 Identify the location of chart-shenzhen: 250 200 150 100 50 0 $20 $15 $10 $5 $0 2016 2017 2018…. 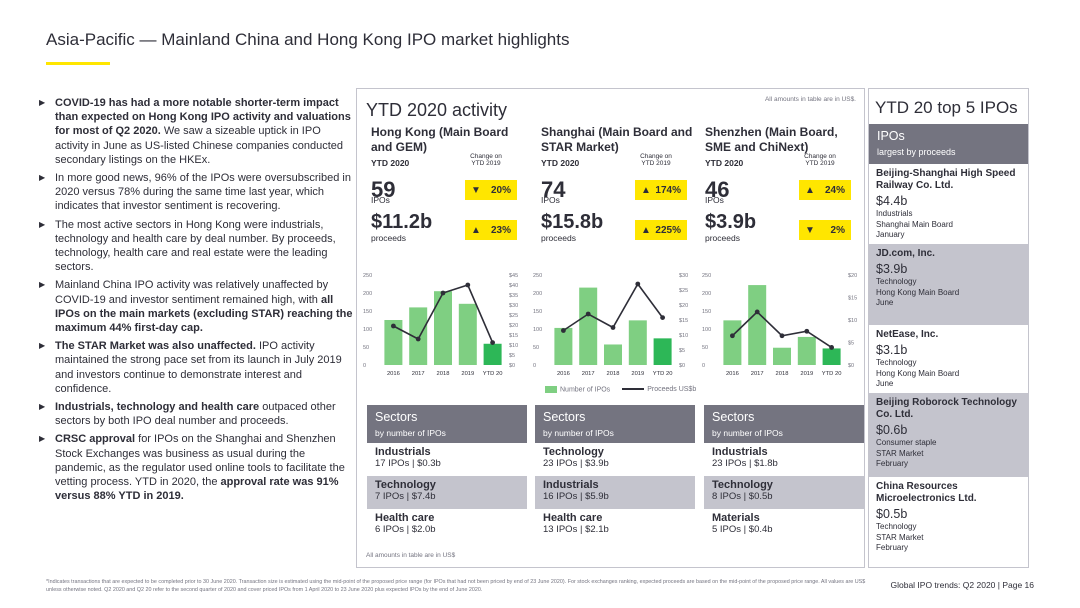
(779, 325).